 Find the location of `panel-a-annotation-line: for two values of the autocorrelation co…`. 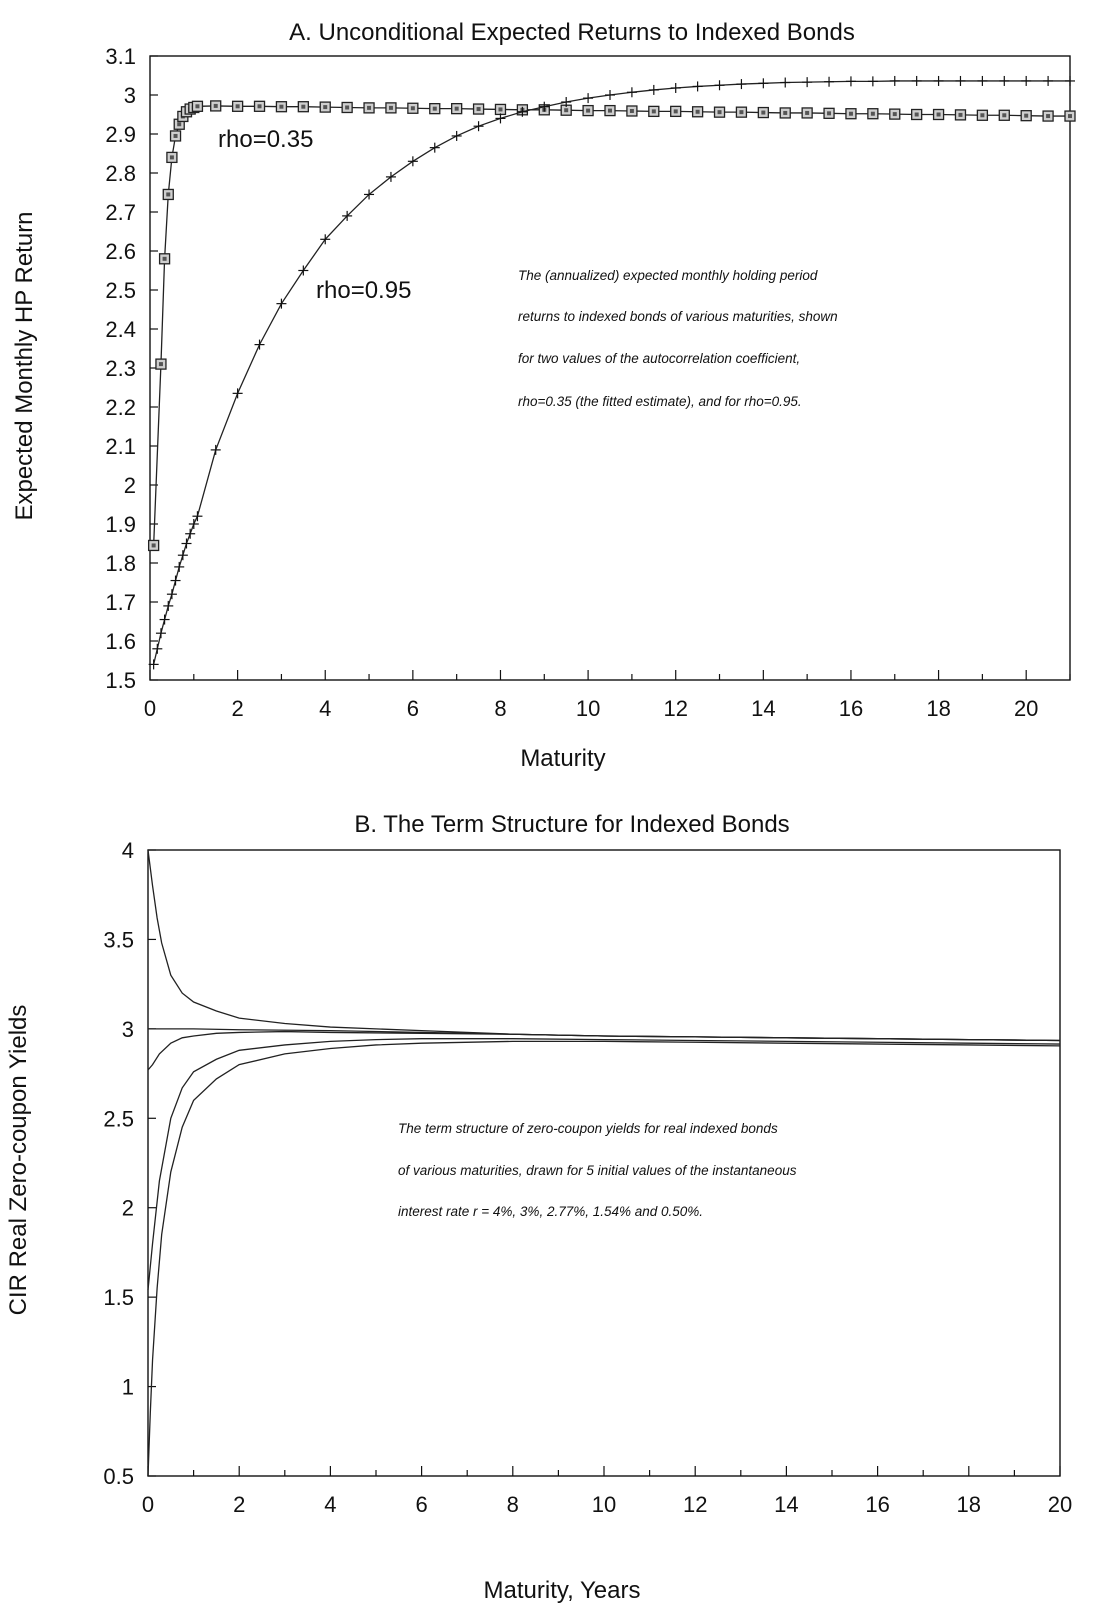

panel-a-annotation-line: for two values of the autocorrelation co… is located at coordinates (659, 358).